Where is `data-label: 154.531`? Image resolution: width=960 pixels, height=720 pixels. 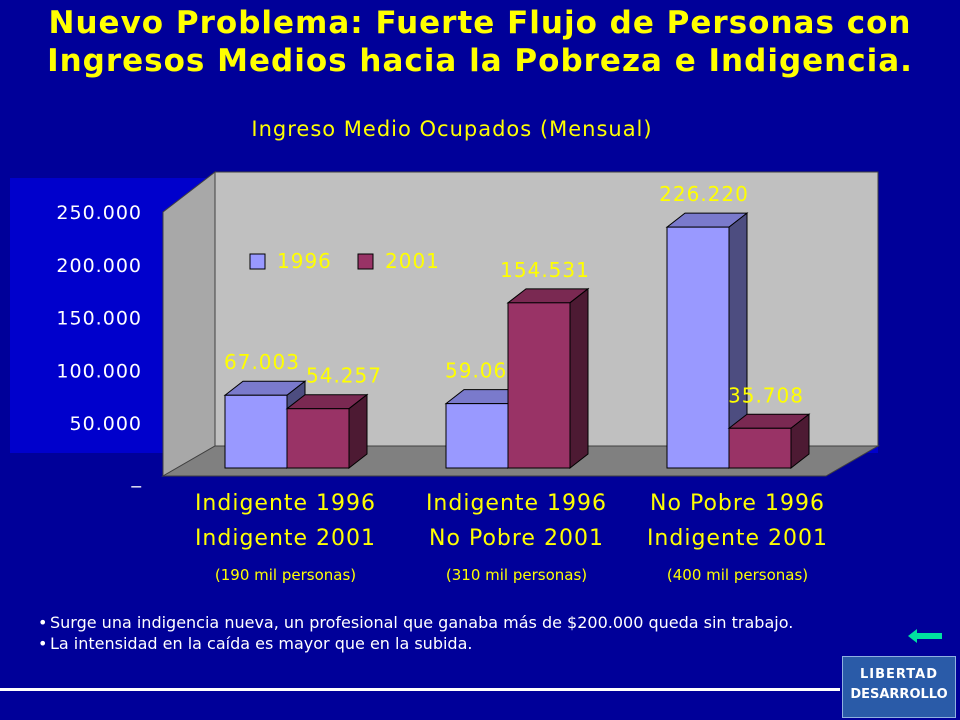
data-label: 154.531 is located at coordinates (545, 270).